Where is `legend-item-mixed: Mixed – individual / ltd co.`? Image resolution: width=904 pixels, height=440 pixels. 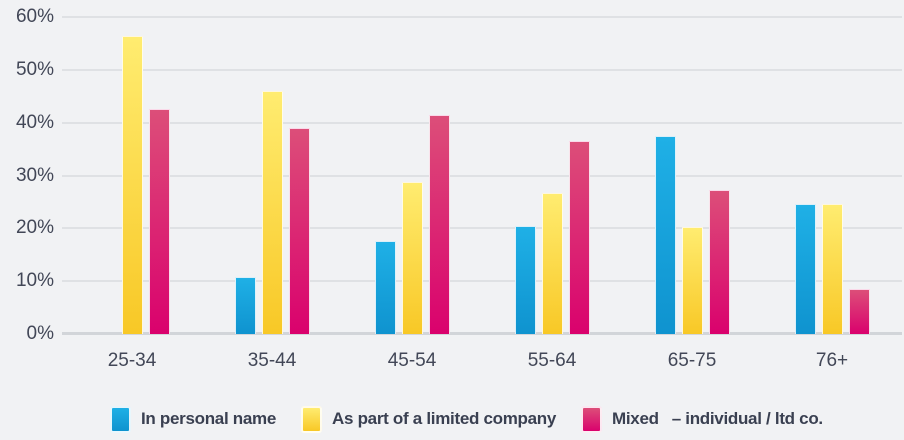 legend-item-mixed: Mixed – individual / ltd co. is located at coordinates (702, 419).